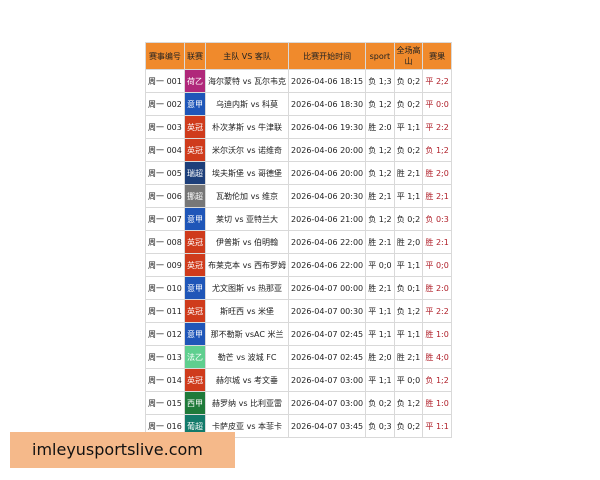 The width and height of the screenshot is (600, 480). Describe the element at coordinates (437, 196) in the screenshot. I see `result-cell: 胜 2;1` at that location.